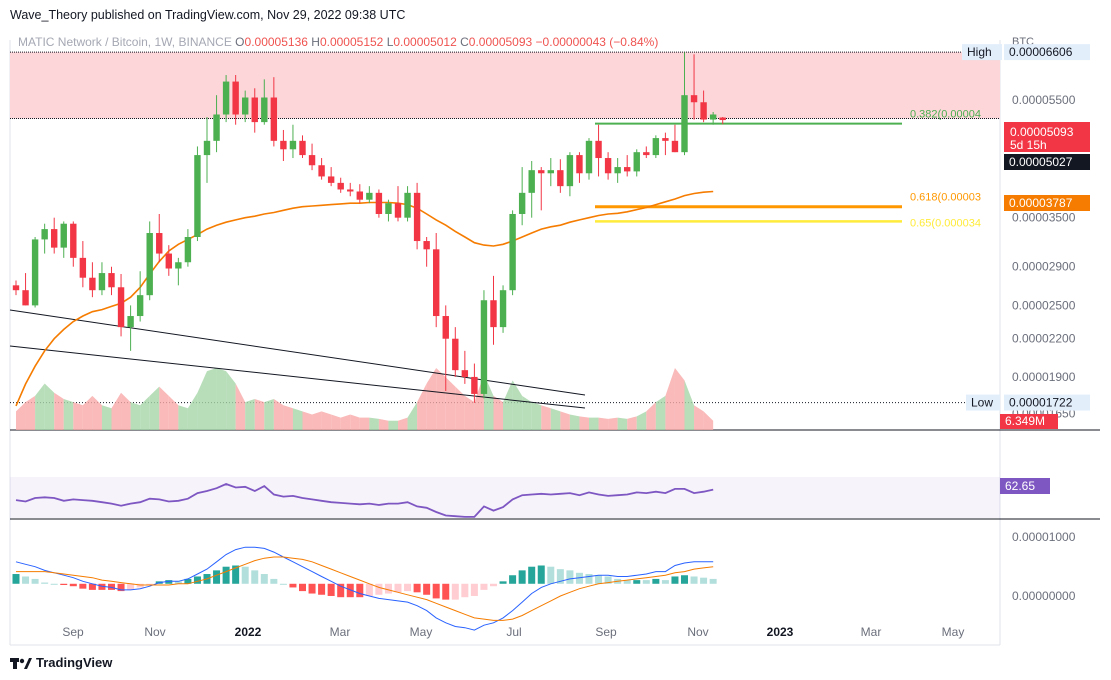 The width and height of the screenshot is (1111, 680). Describe the element at coordinates (1044, 305) in the screenshot. I see `price-axis-tick: 0.00002500` at that location.